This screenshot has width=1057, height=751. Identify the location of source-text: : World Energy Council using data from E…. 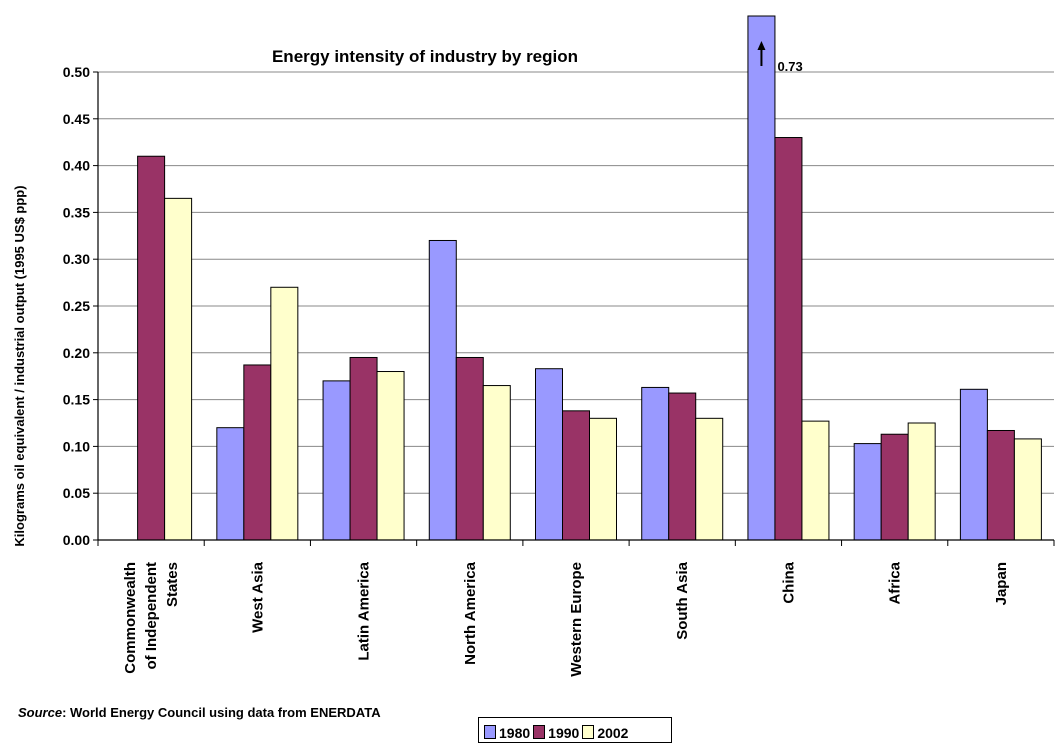
(221, 712).